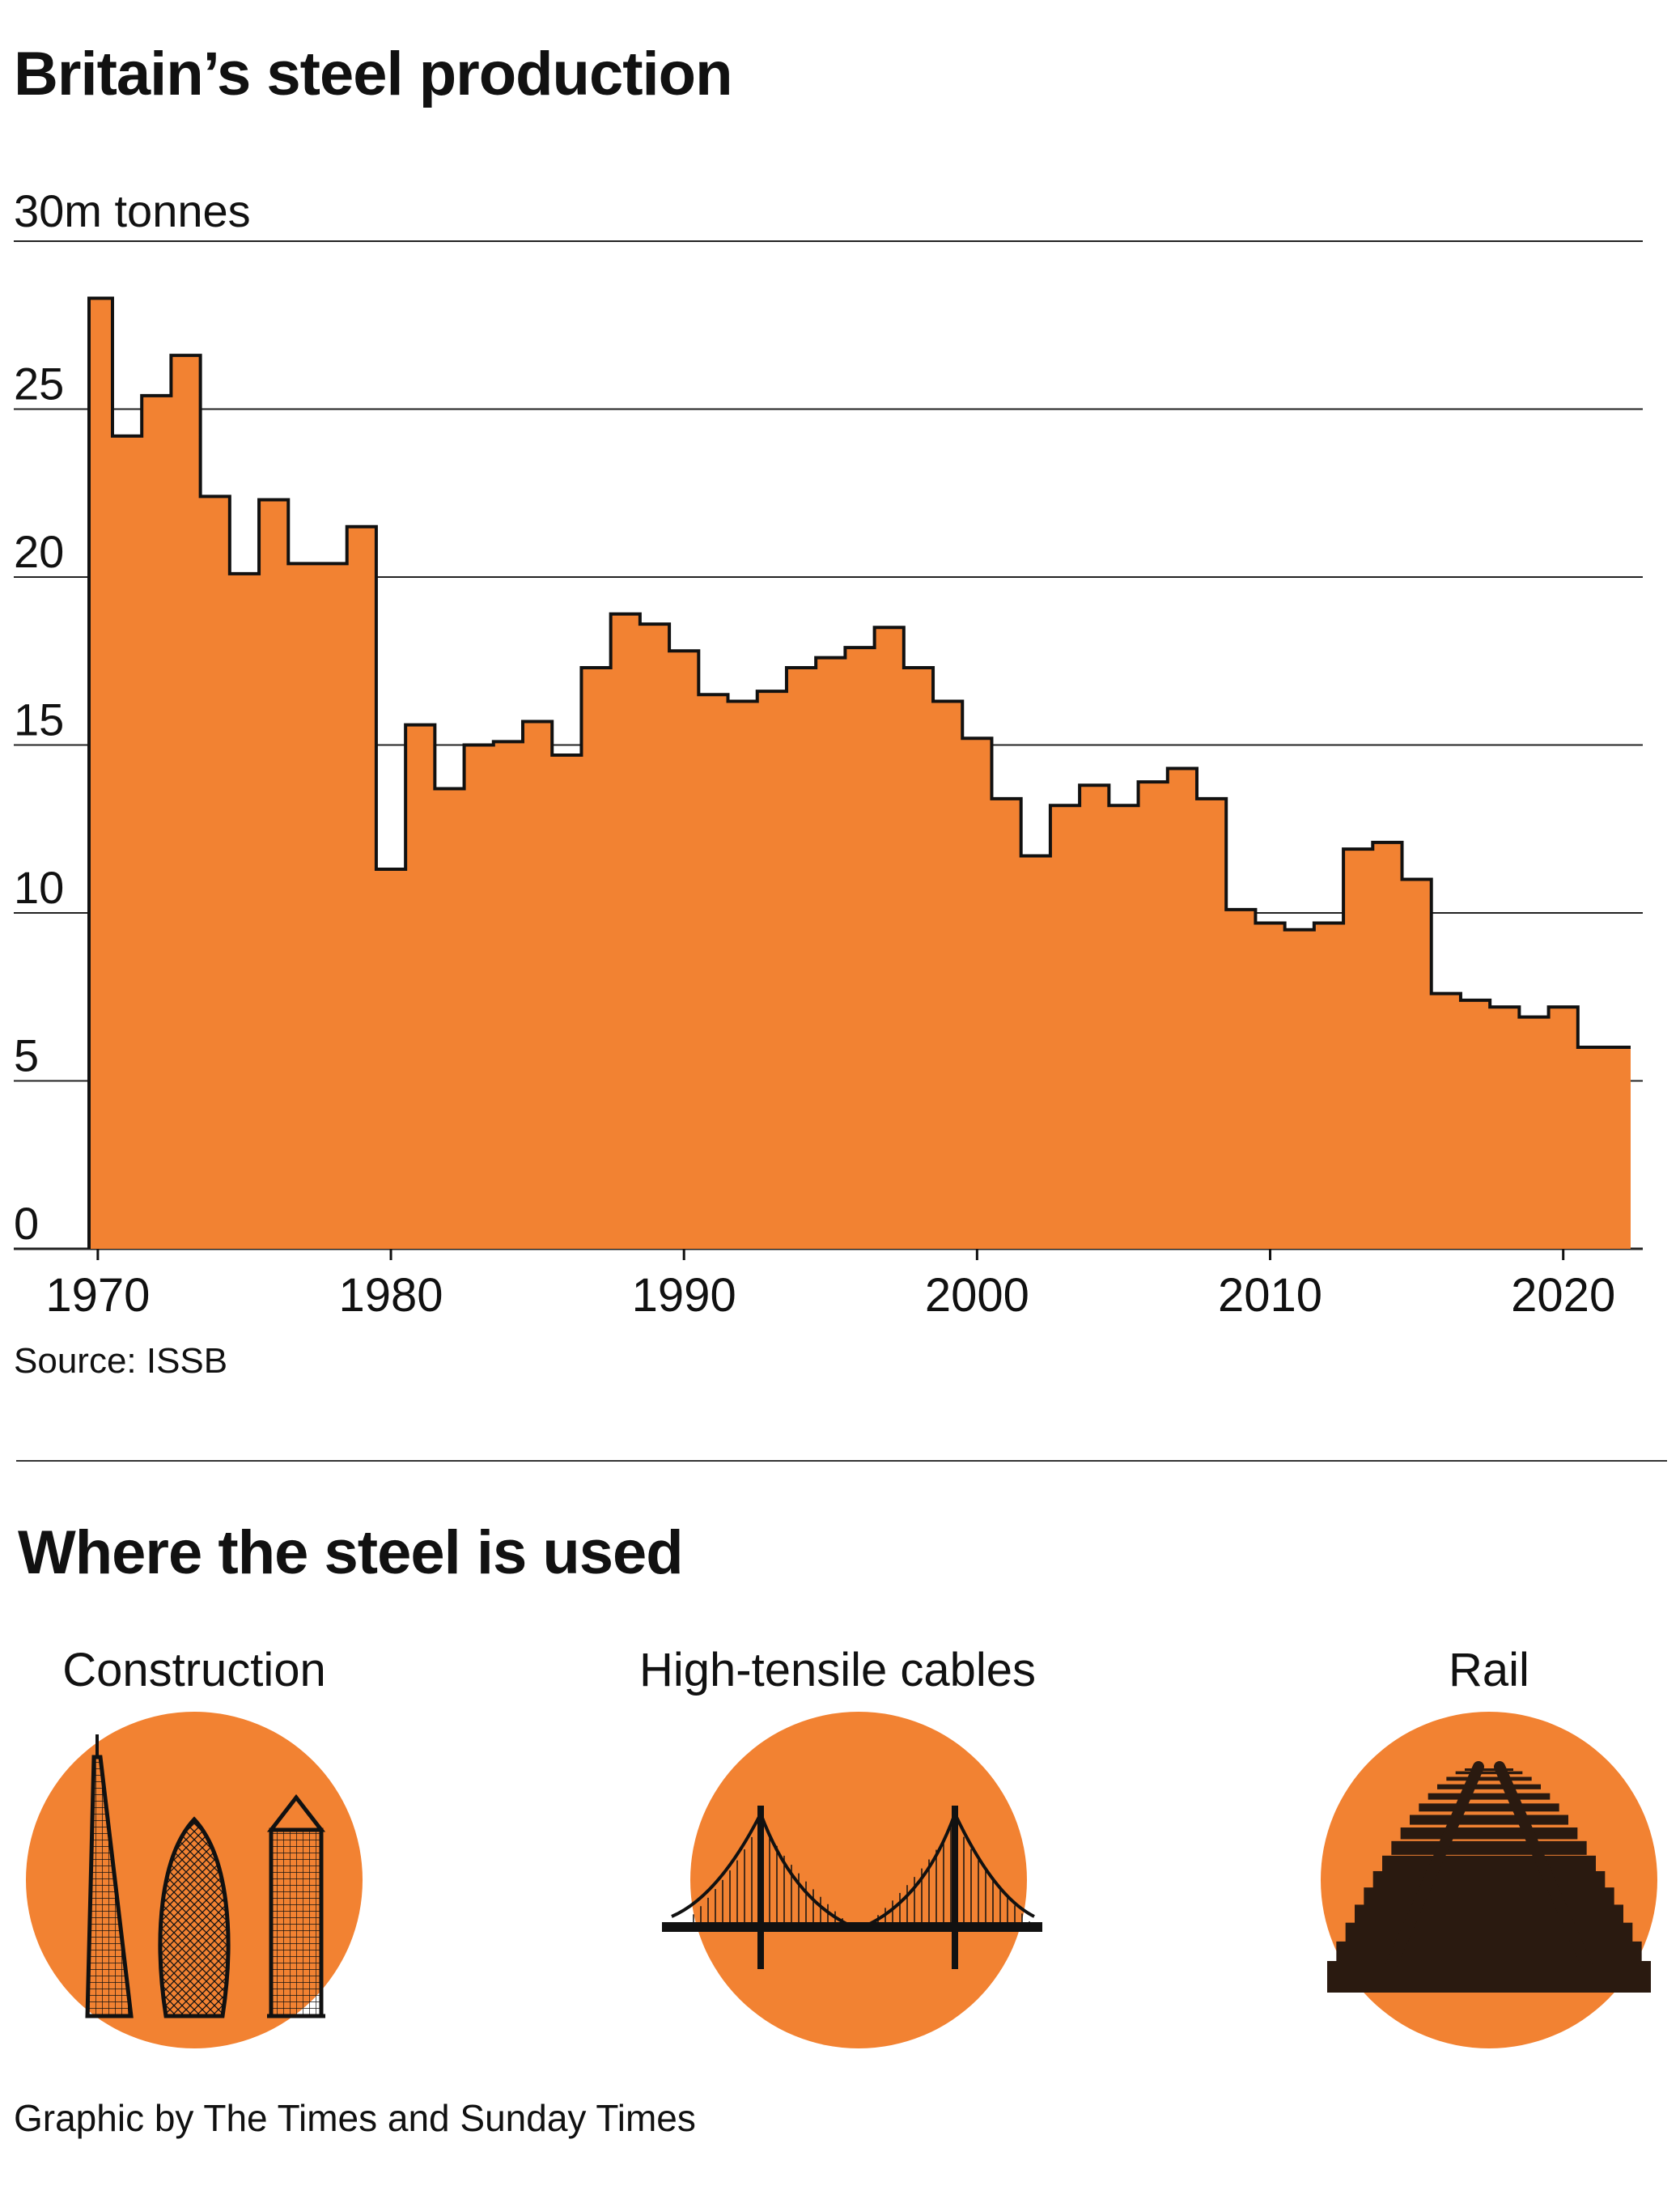 Image resolution: width=1680 pixels, height=2186 pixels. Describe the element at coordinates (373, 74) in the screenshot. I see `chart-title: Britain’s steel production` at that location.